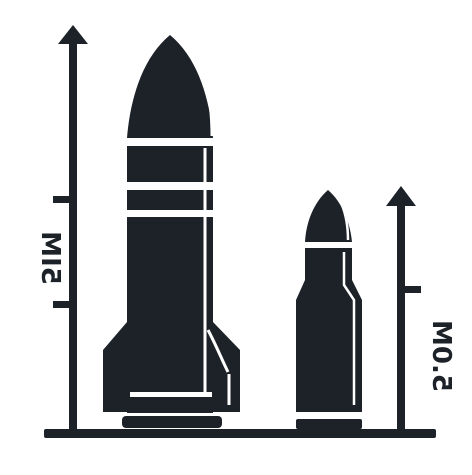  Describe the element at coordinates (403, 309) in the screenshot. I see `right-height-axis` at that location.